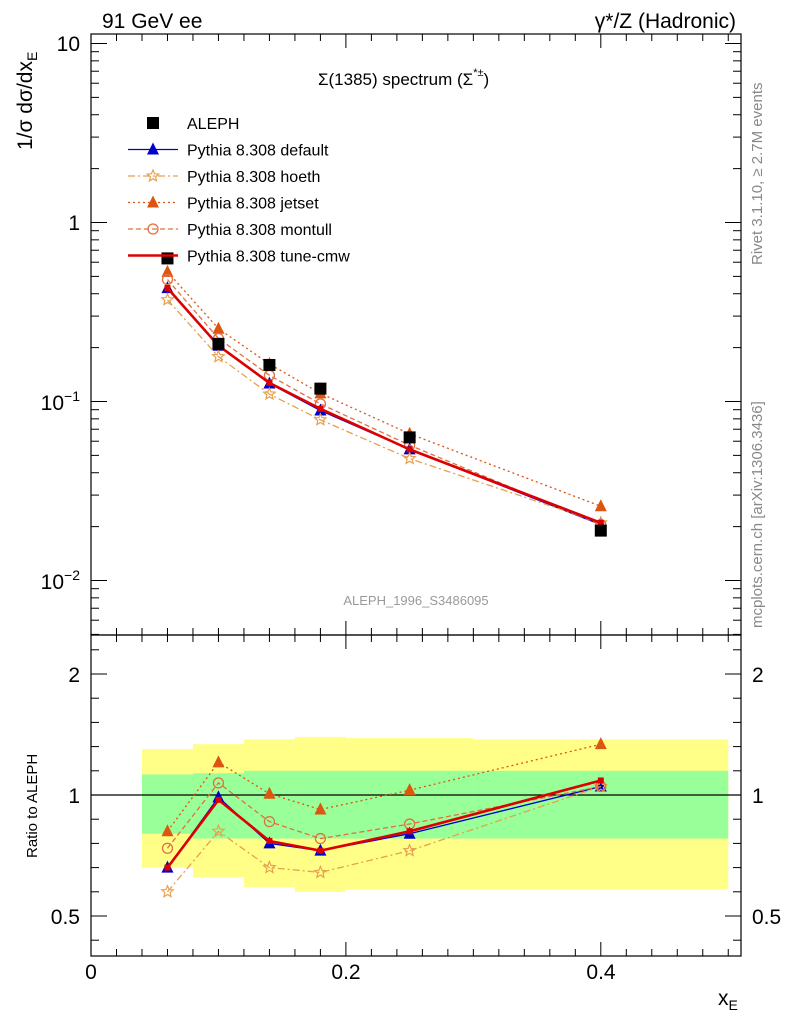 The height and width of the screenshot is (1024, 786). I want to click on y-tick-label-0.01: 10⁻², so click(61, 580).